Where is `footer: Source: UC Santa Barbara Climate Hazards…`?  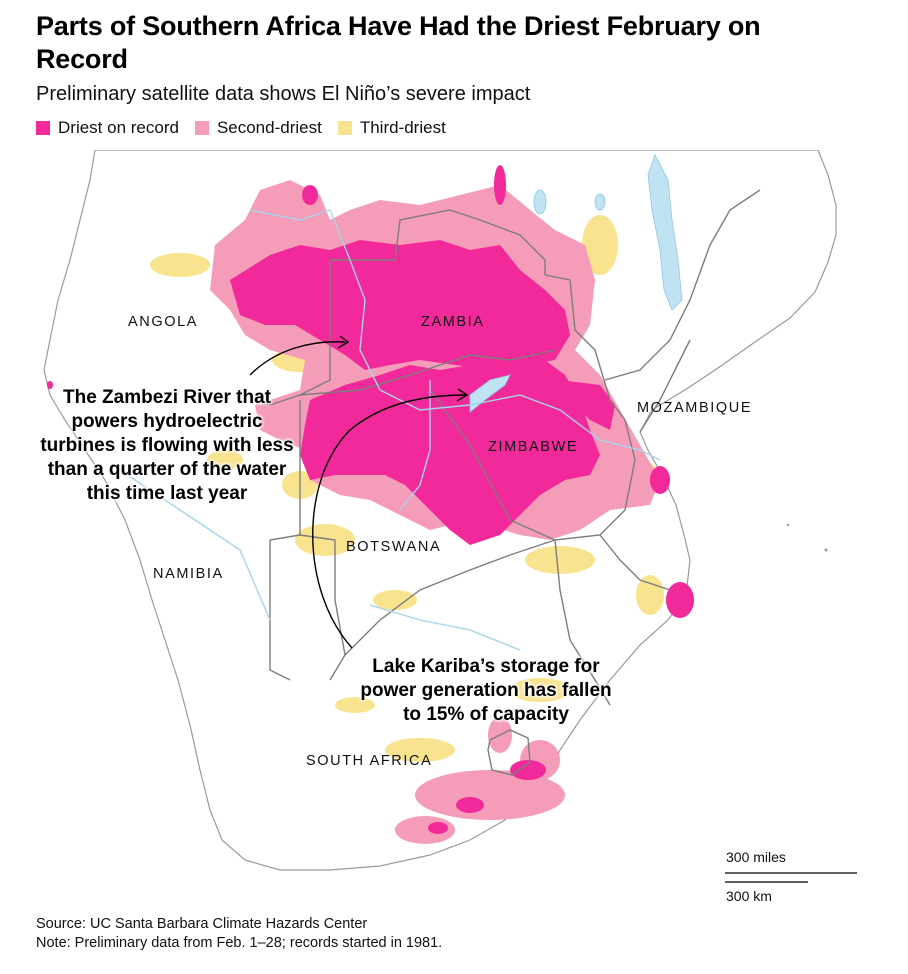
footer: Source: UC Santa Barbara Climate Hazards… is located at coordinates (239, 934).